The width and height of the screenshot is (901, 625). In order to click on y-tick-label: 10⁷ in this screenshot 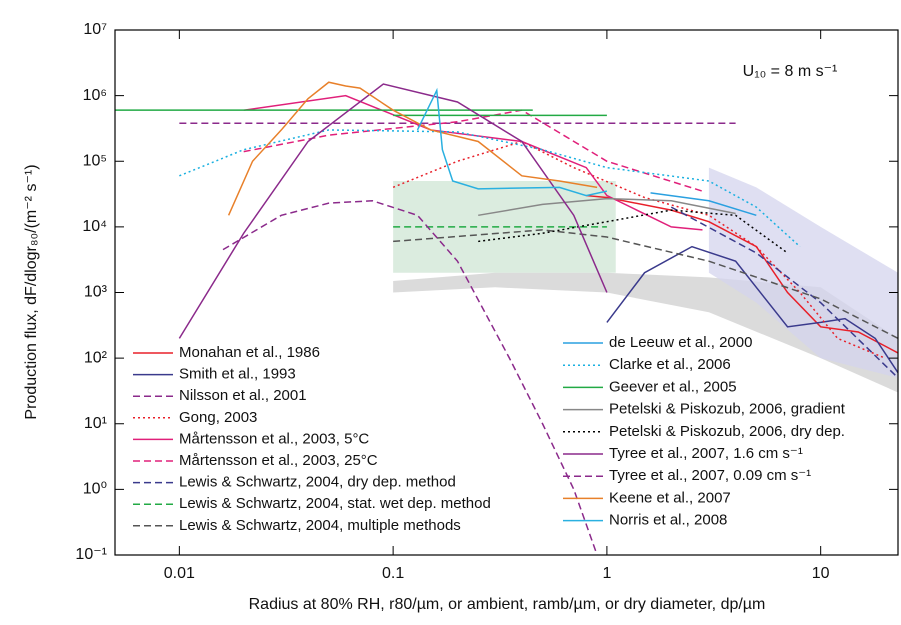, I will do `click(95, 29)`.